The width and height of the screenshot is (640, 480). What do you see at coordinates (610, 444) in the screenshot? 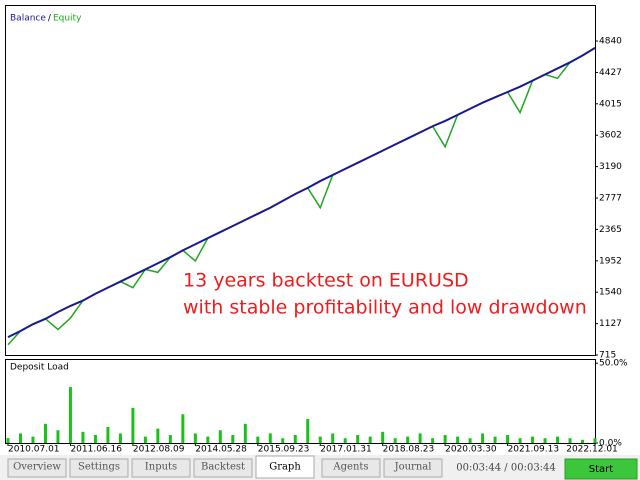
I see `y-tick-label: 0.0%` at bounding box center [610, 444].